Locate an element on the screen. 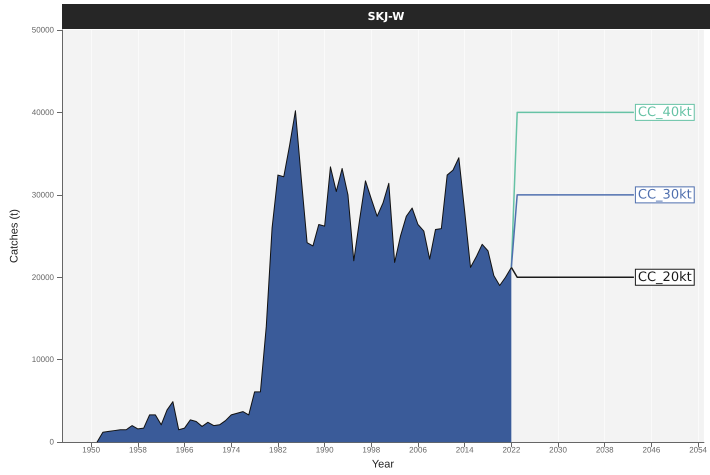 This screenshot has width=710, height=475. y-tick-label: 40000 is located at coordinates (43, 112).